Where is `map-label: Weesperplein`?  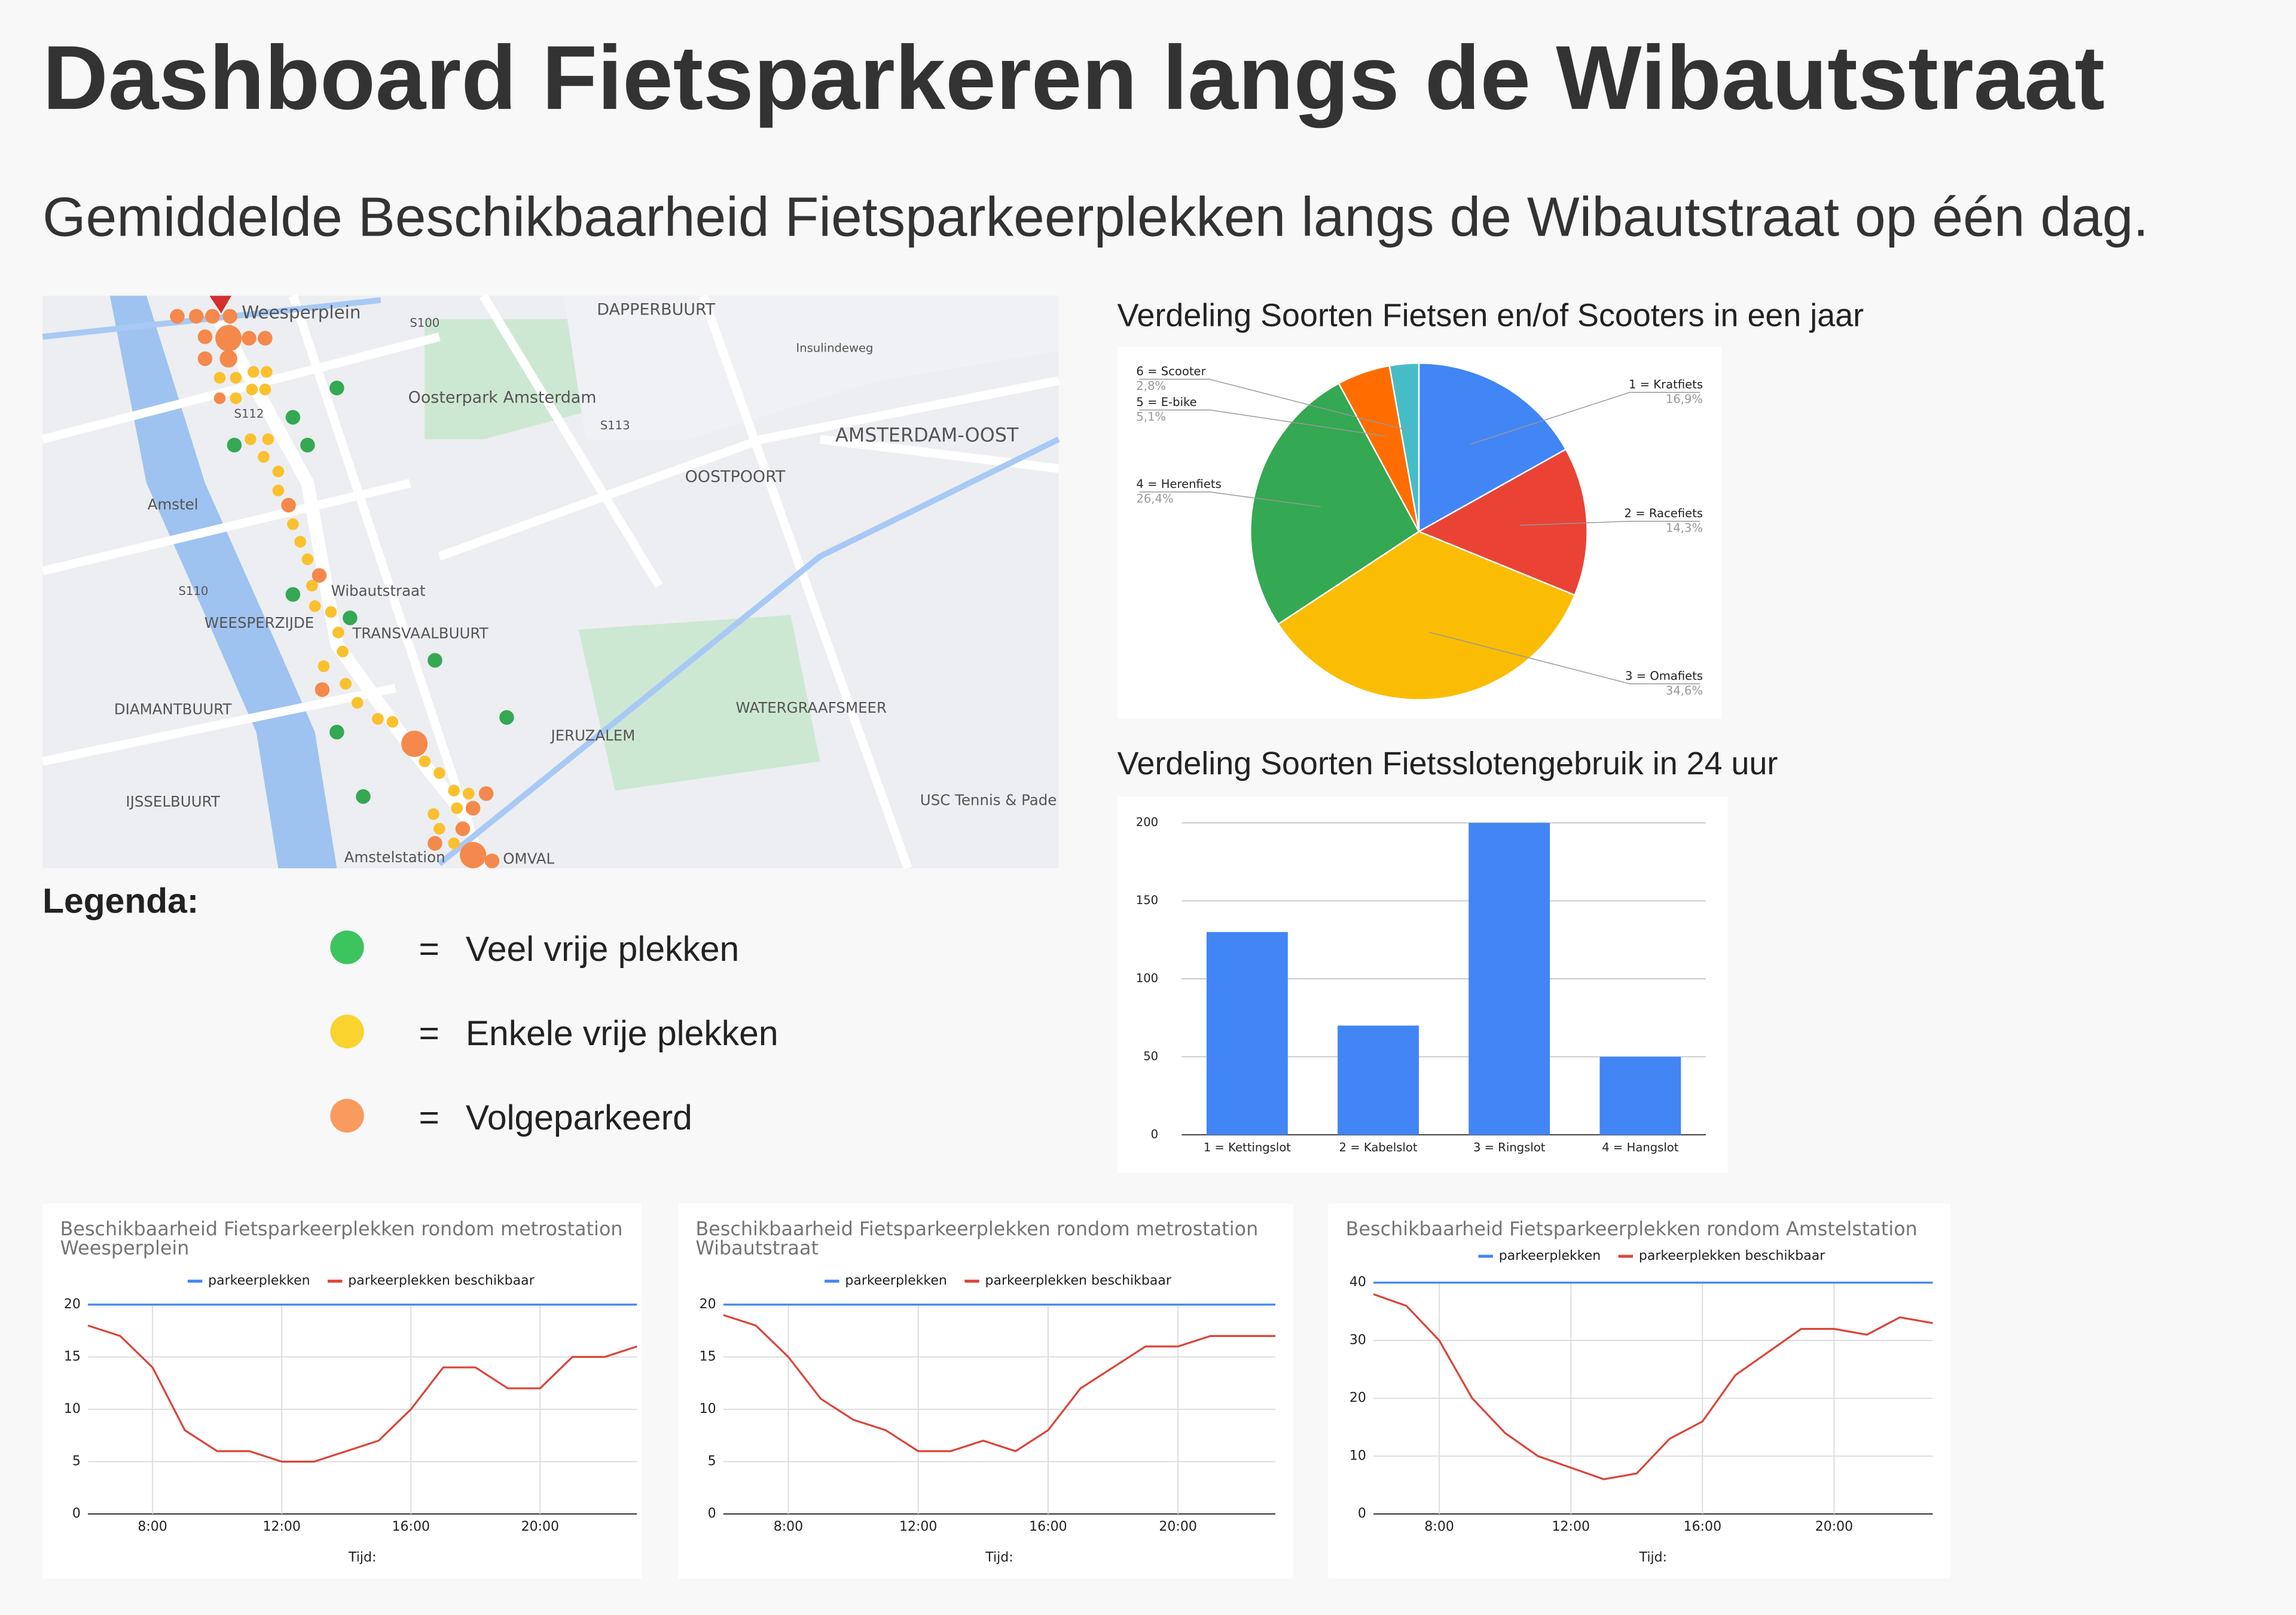 map-label: Weesperplein is located at coordinates (301, 313).